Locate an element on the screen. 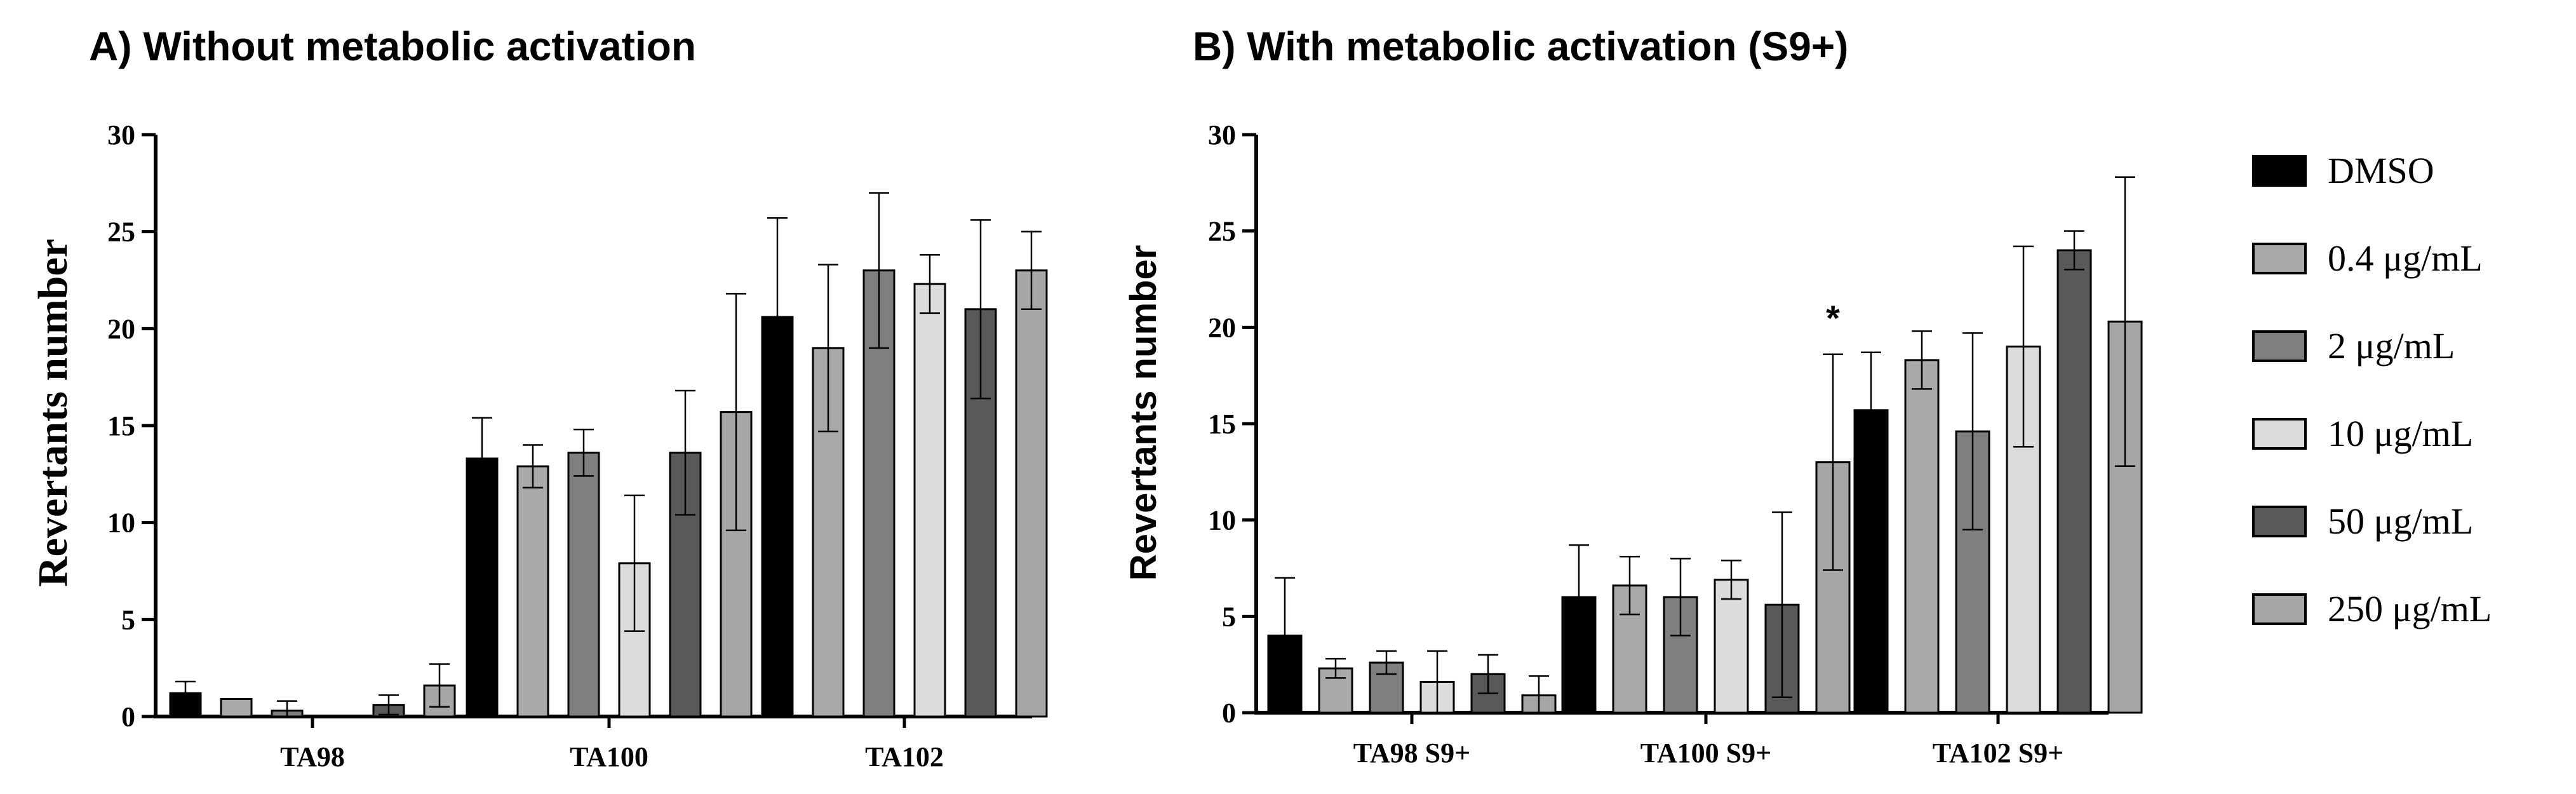 The height and width of the screenshot is (794, 2576). legend-label: 10 μg/mL is located at coordinates (2400, 433).